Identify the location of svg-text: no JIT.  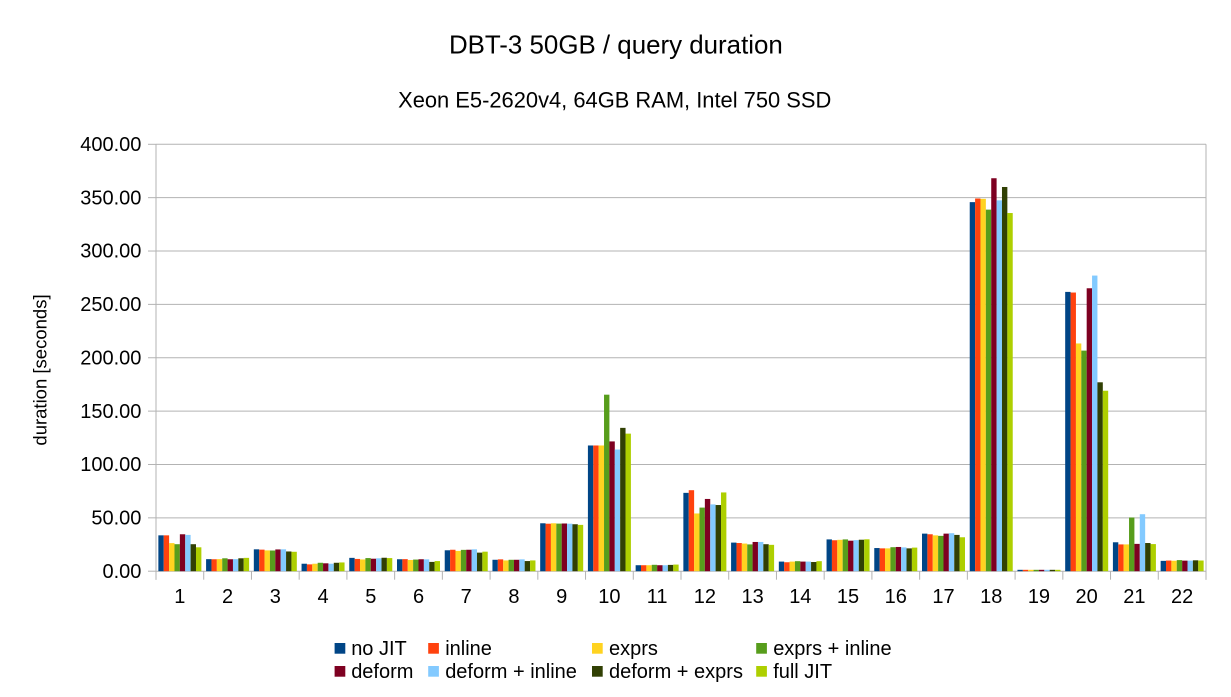
(379, 649).